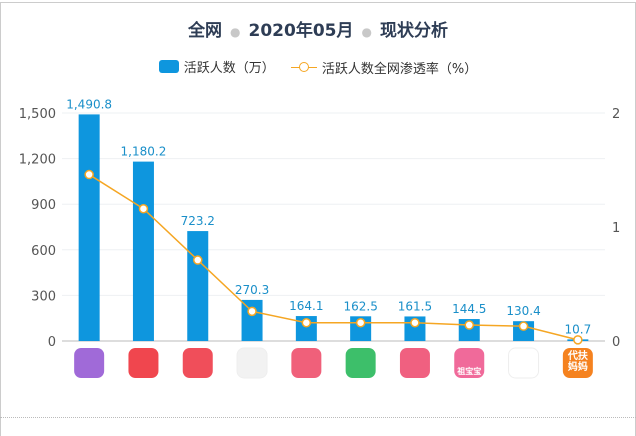 The width and height of the screenshot is (636, 436). What do you see at coordinates (413, 31) in the screenshot?
I see `title-analysis: 现状分析` at bounding box center [413, 31].